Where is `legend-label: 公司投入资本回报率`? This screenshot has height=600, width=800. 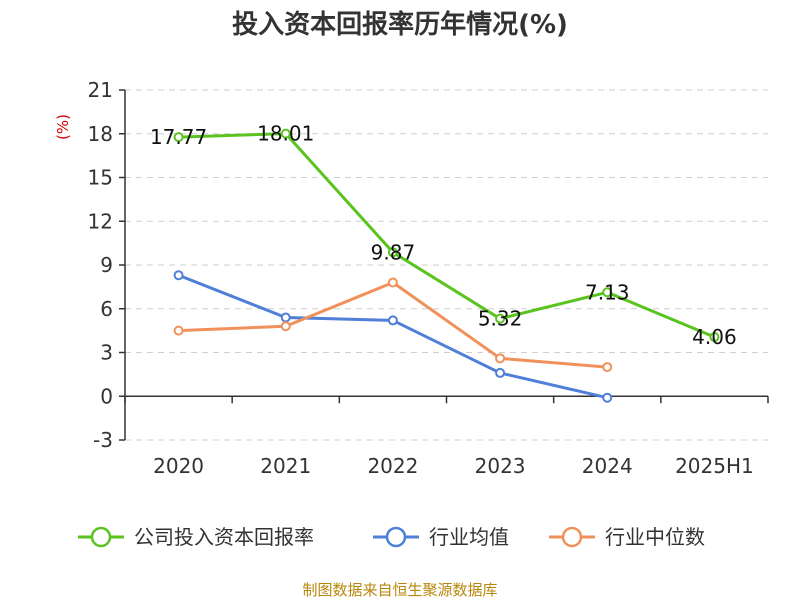
legend-label: 公司投入资本回报率 is located at coordinates (224, 537).